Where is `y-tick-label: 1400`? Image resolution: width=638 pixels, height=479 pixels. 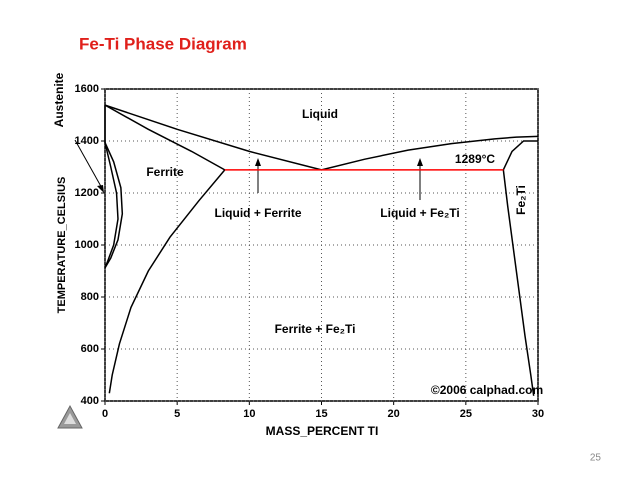 y-tick-label: 1400 is located at coordinates (87, 141).